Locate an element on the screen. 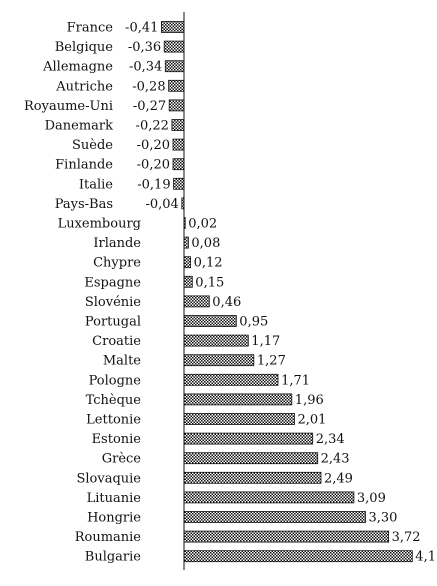  category-label: Malte is located at coordinates (122, 361).